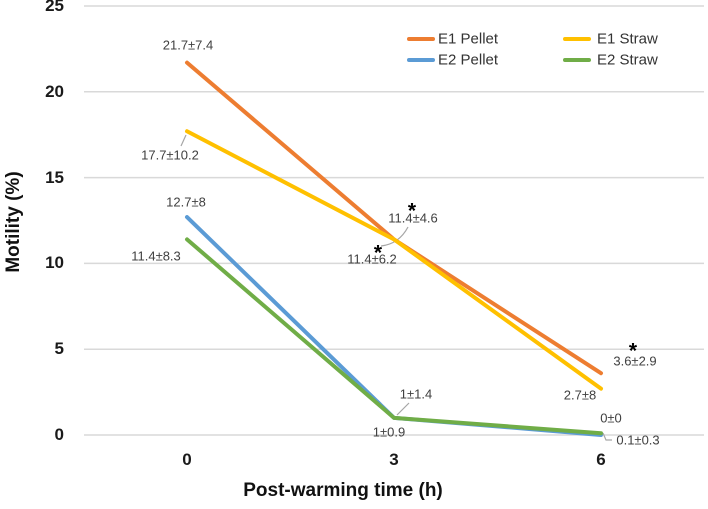 The image size is (708, 509). Describe the element at coordinates (468, 39) in the screenshot. I see `legend-label-e1-pellet: E1 Pellet` at that location.